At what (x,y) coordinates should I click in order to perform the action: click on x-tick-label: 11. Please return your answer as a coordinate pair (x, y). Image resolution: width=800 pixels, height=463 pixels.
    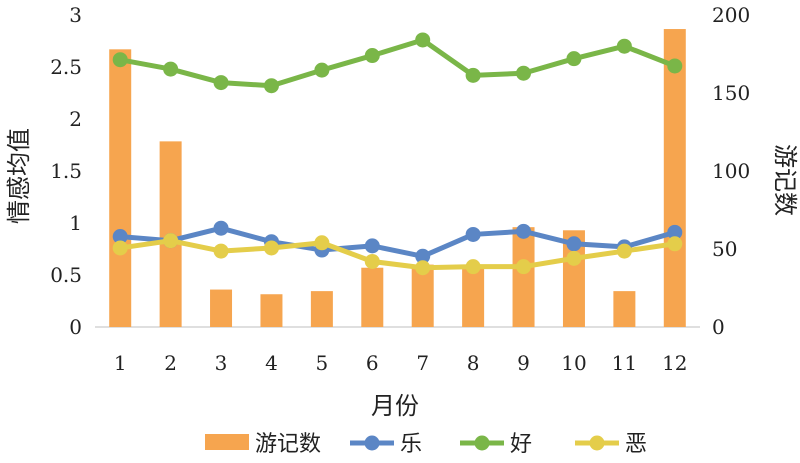
    Looking at the image, I should click on (624, 363).